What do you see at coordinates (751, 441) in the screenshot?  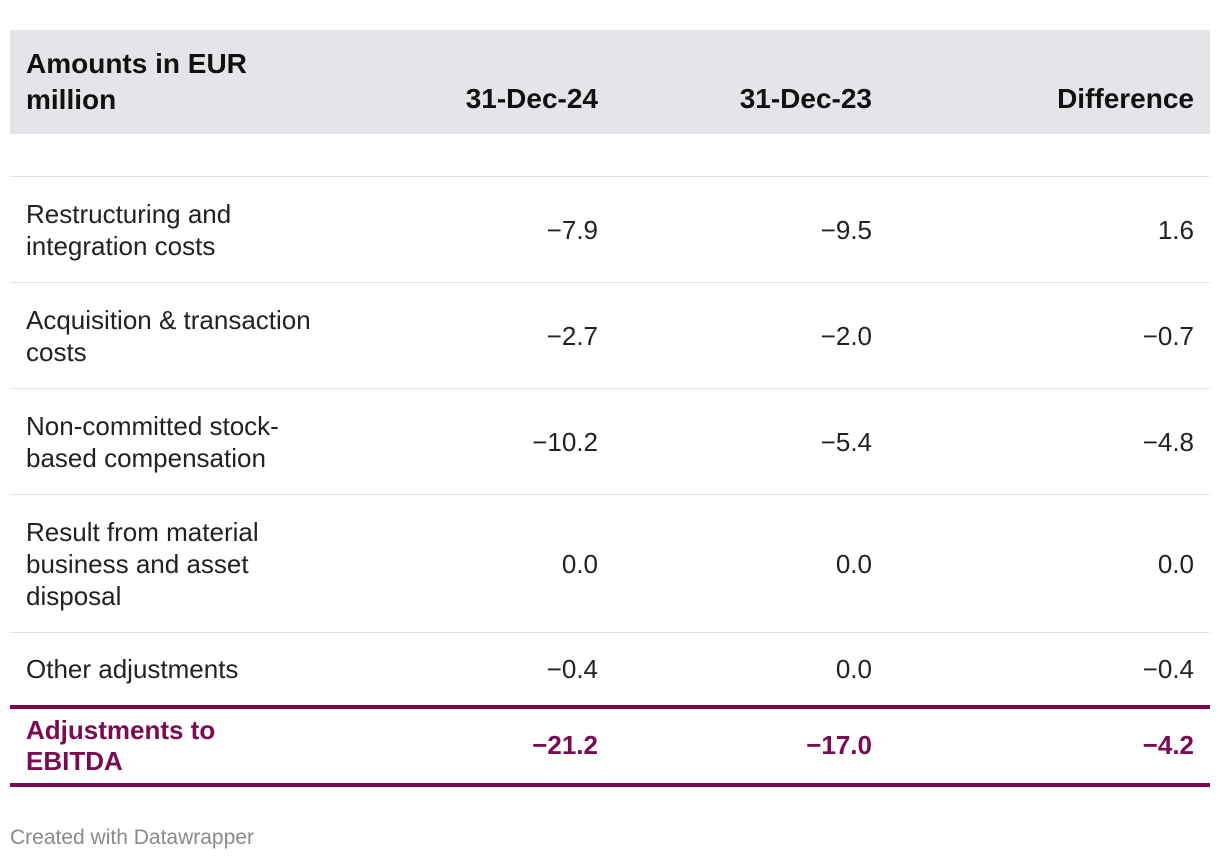 I see `cell-dec-23: −5.4` at bounding box center [751, 441].